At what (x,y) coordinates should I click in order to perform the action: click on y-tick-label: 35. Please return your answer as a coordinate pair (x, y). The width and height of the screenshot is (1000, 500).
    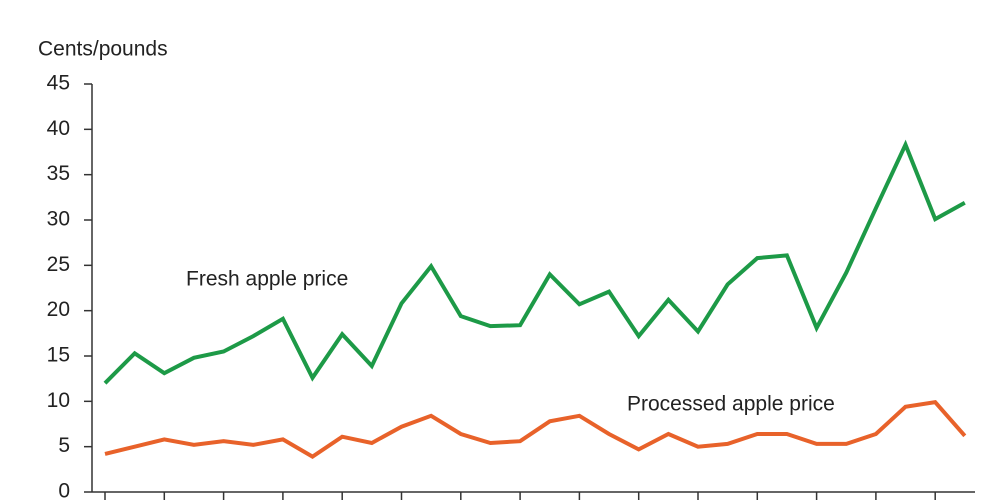
    Looking at the image, I should click on (58, 173).